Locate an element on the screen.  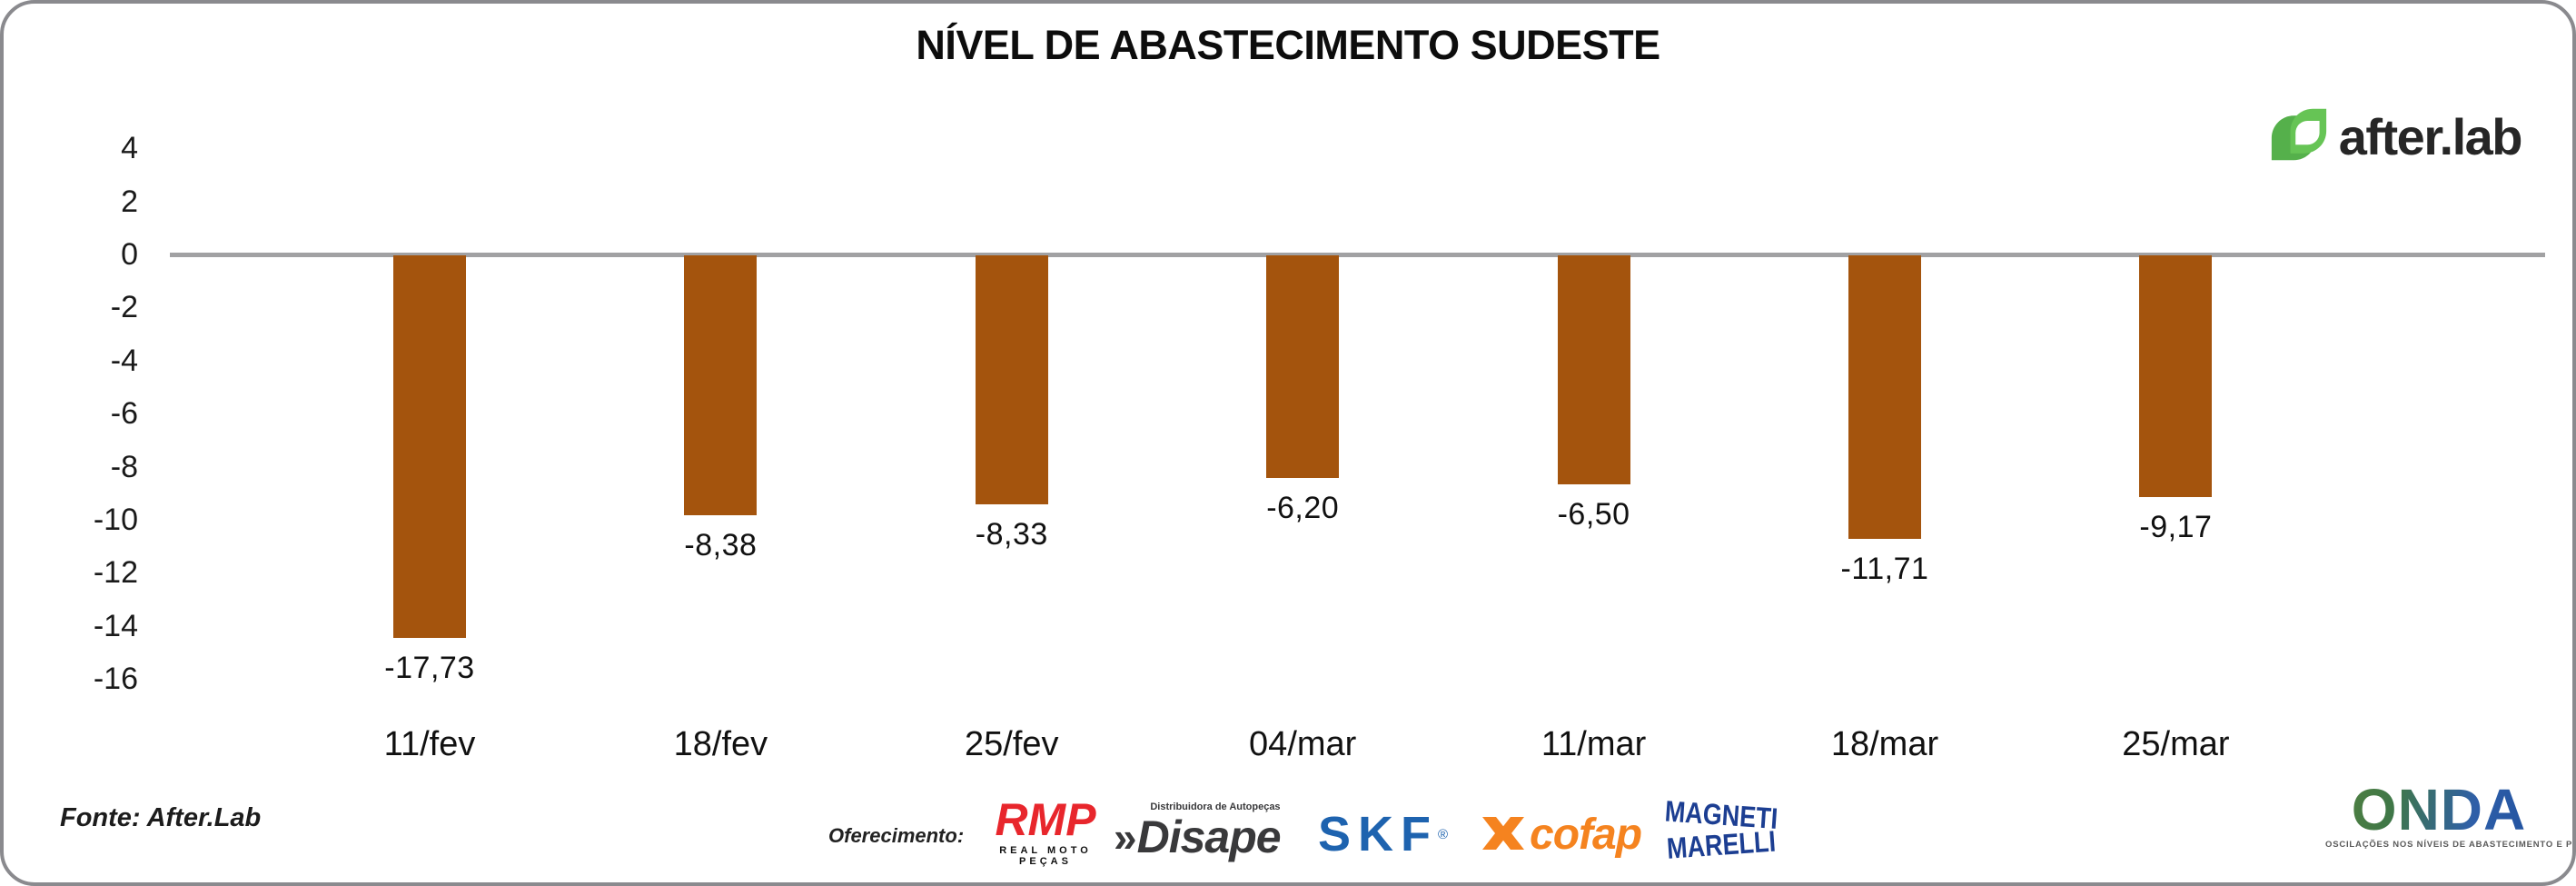
rmp-logo: RMP REAL MOTO PEÇAS is located at coordinates (1045, 832).